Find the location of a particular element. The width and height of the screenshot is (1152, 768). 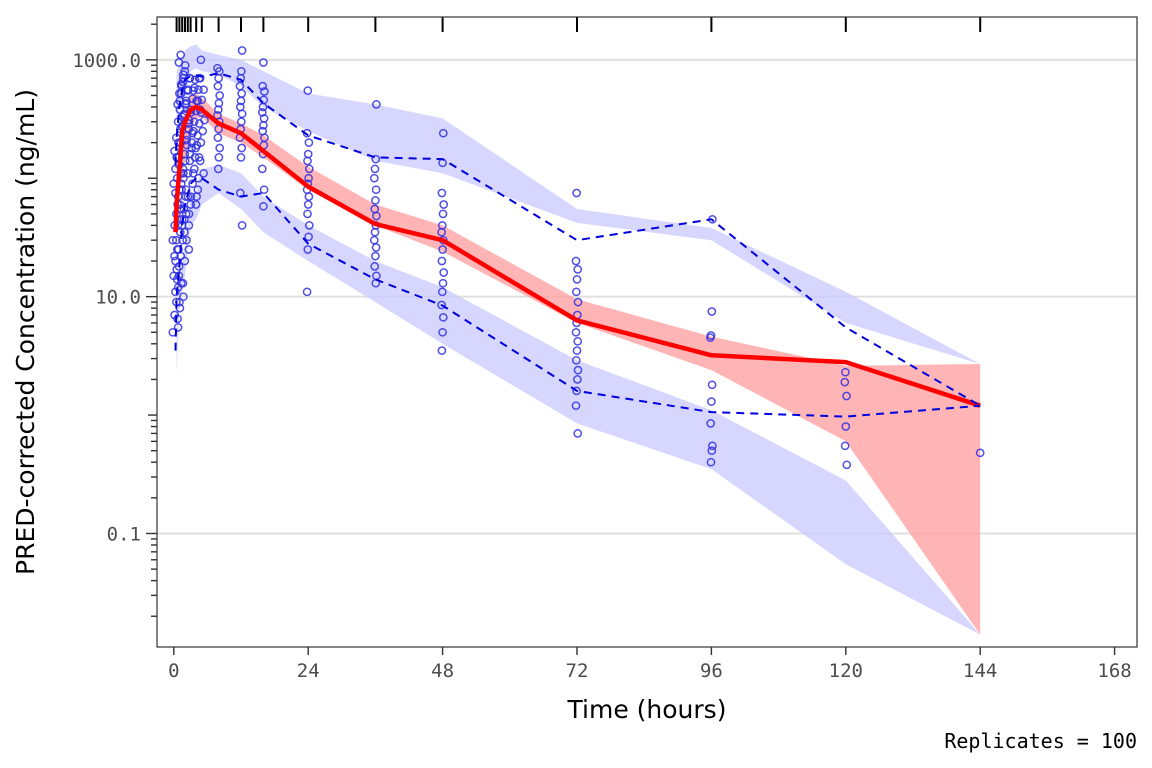

x-axis: 0 24 48 72 96 120 144 168 is located at coordinates (650, 664).